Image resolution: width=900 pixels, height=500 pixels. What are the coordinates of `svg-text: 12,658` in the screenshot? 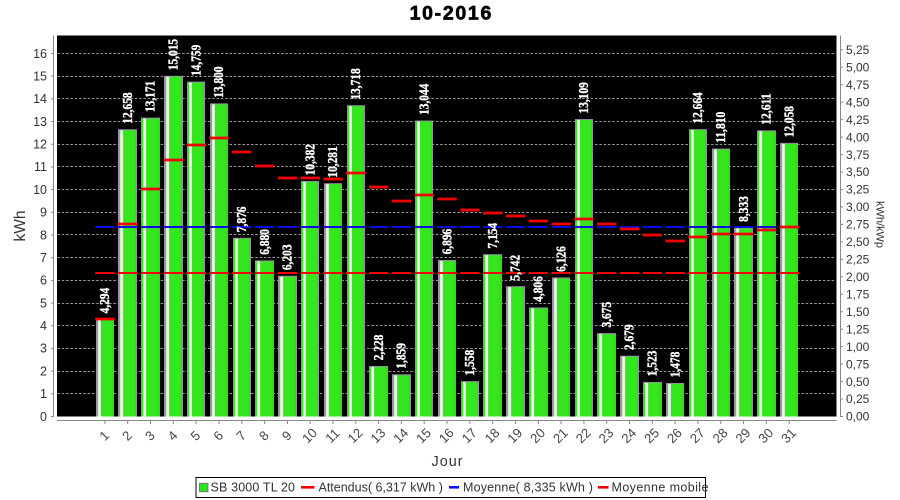 It's located at (127, 108).